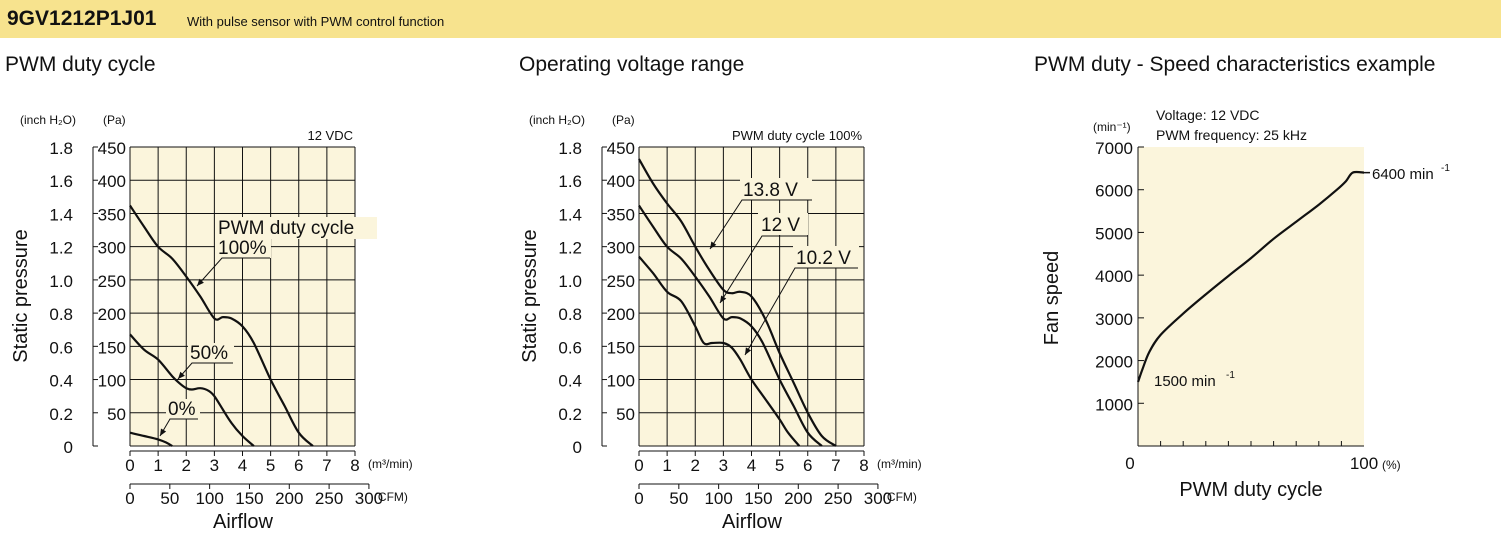 The width and height of the screenshot is (1501, 535). What do you see at coordinates (48, 120) in the screenshot?
I see `c1-unit-inch: (inch H₂O)` at bounding box center [48, 120].